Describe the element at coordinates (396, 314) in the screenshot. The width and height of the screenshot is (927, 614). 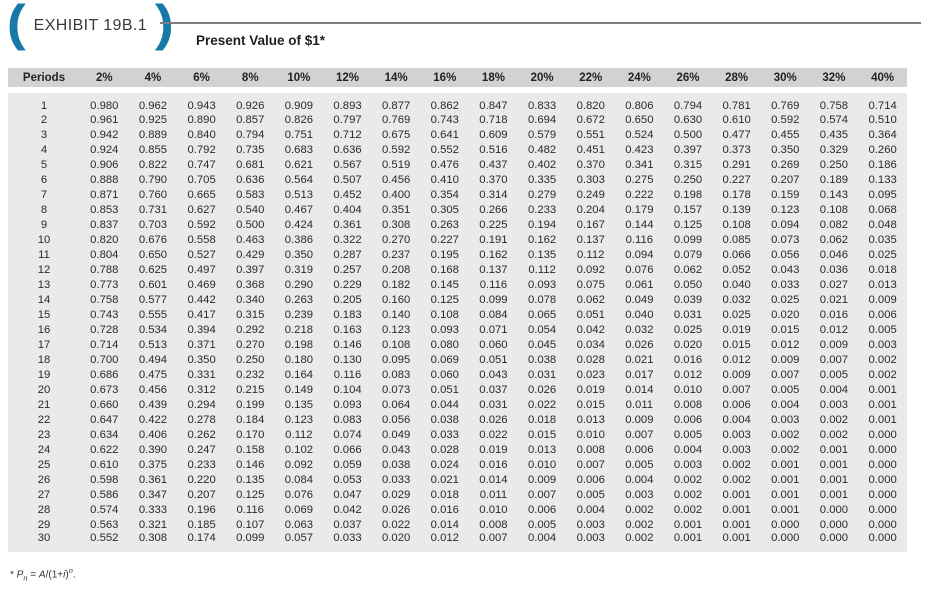
I see `pv-factor-cell: 0.140` at that location.